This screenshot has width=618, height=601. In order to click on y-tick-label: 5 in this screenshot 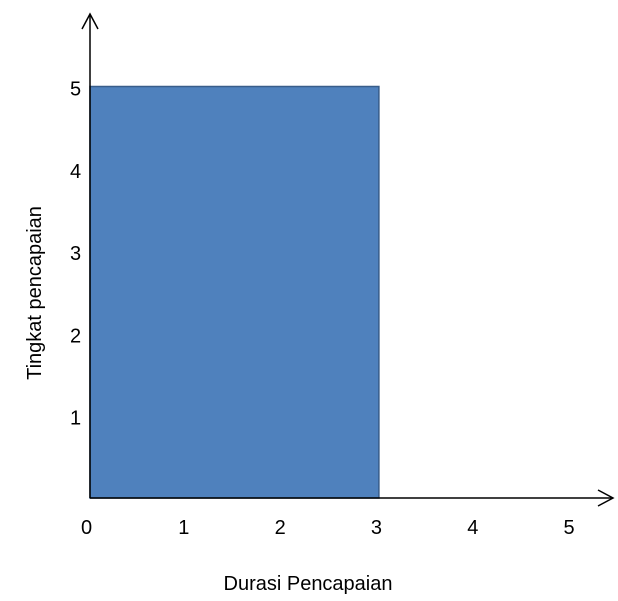, I will do `click(75, 90)`.